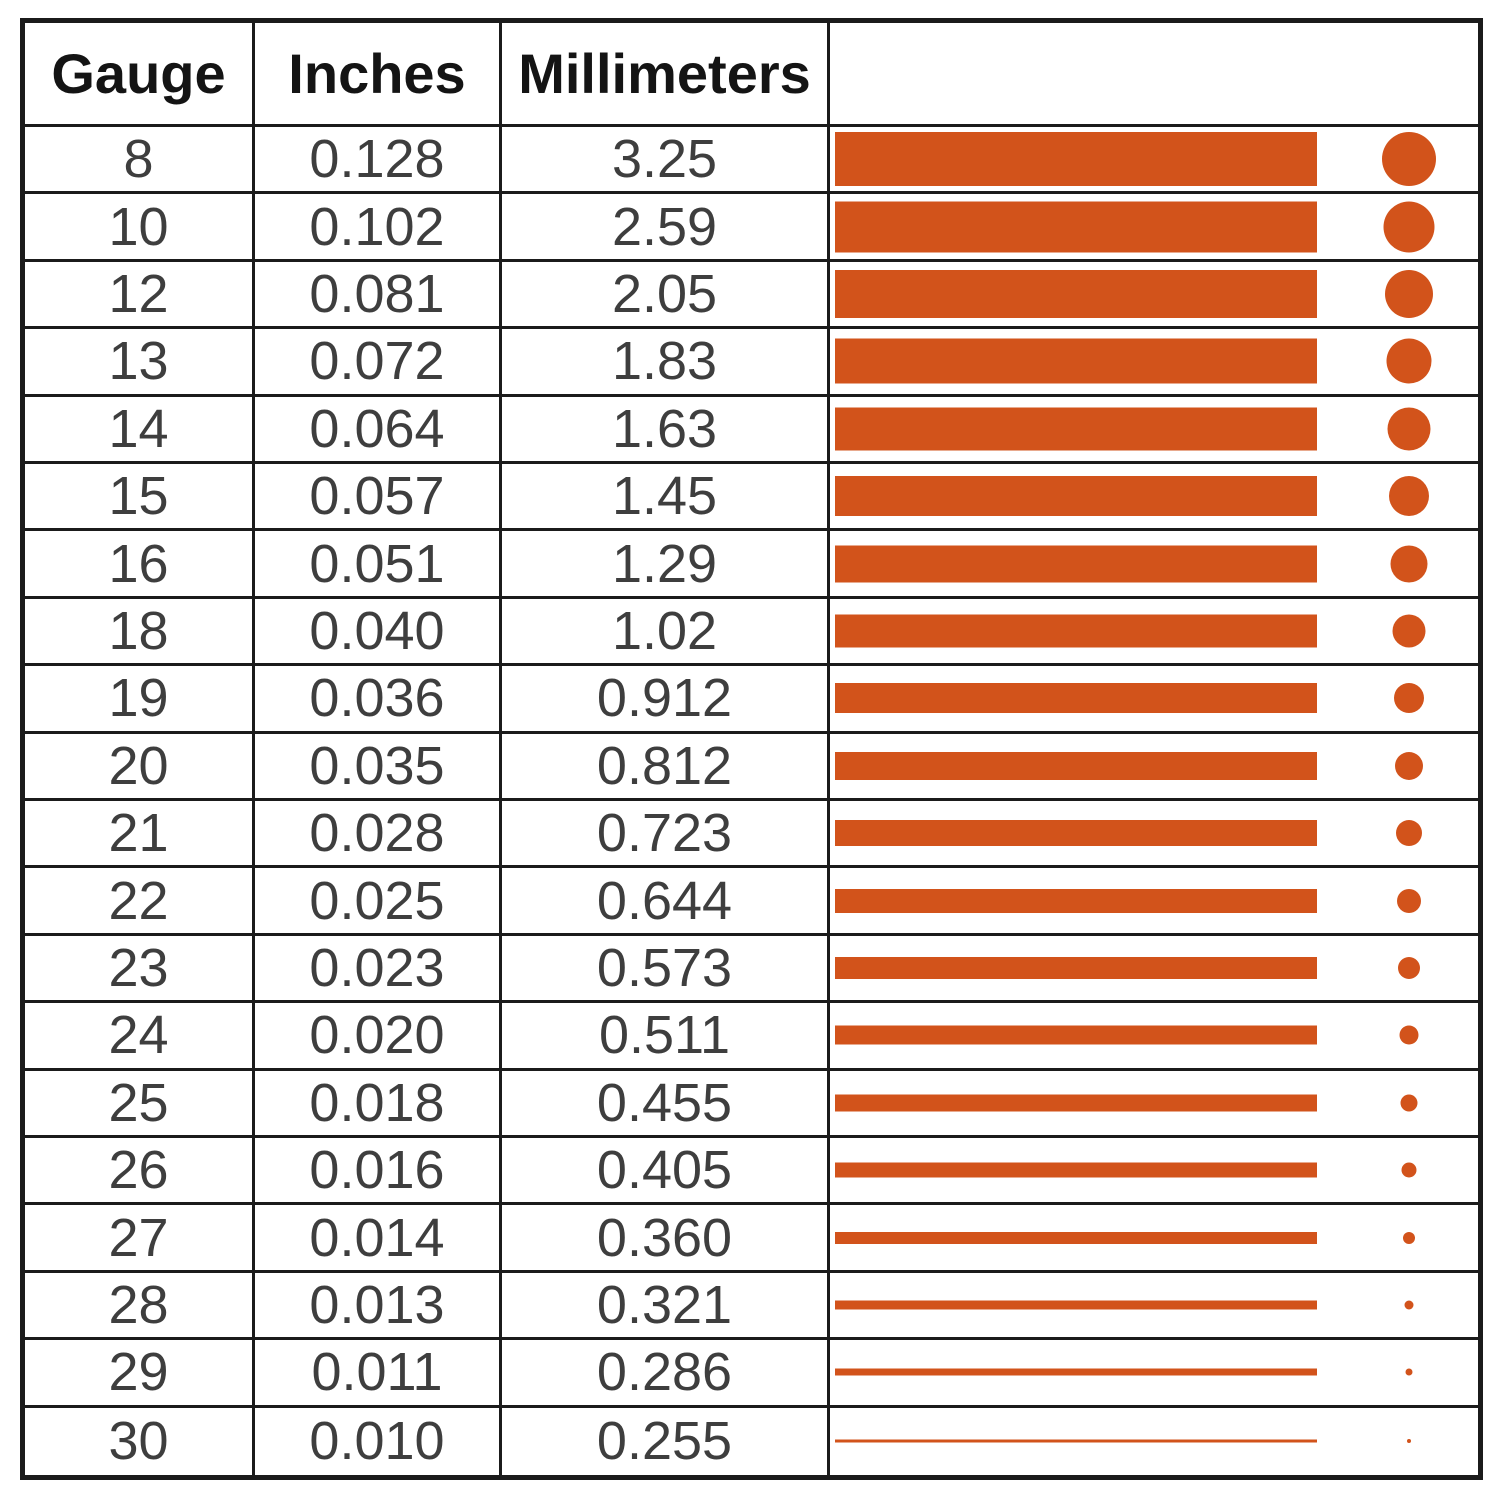 This screenshot has height=1500, width=1500. Describe the element at coordinates (666, 700) in the screenshot. I see `millimeters-cell: 0.912` at that location.